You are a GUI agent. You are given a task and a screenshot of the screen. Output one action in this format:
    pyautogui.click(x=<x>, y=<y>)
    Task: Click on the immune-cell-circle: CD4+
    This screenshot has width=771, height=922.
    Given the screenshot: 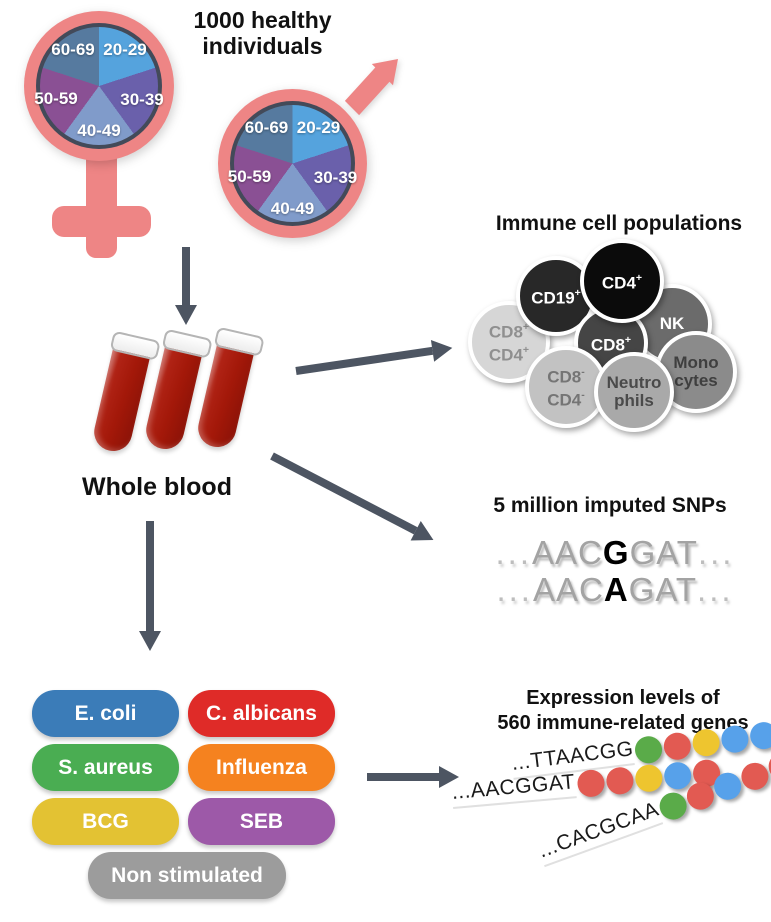 What is the action you would take?
    pyautogui.click(x=622, y=281)
    